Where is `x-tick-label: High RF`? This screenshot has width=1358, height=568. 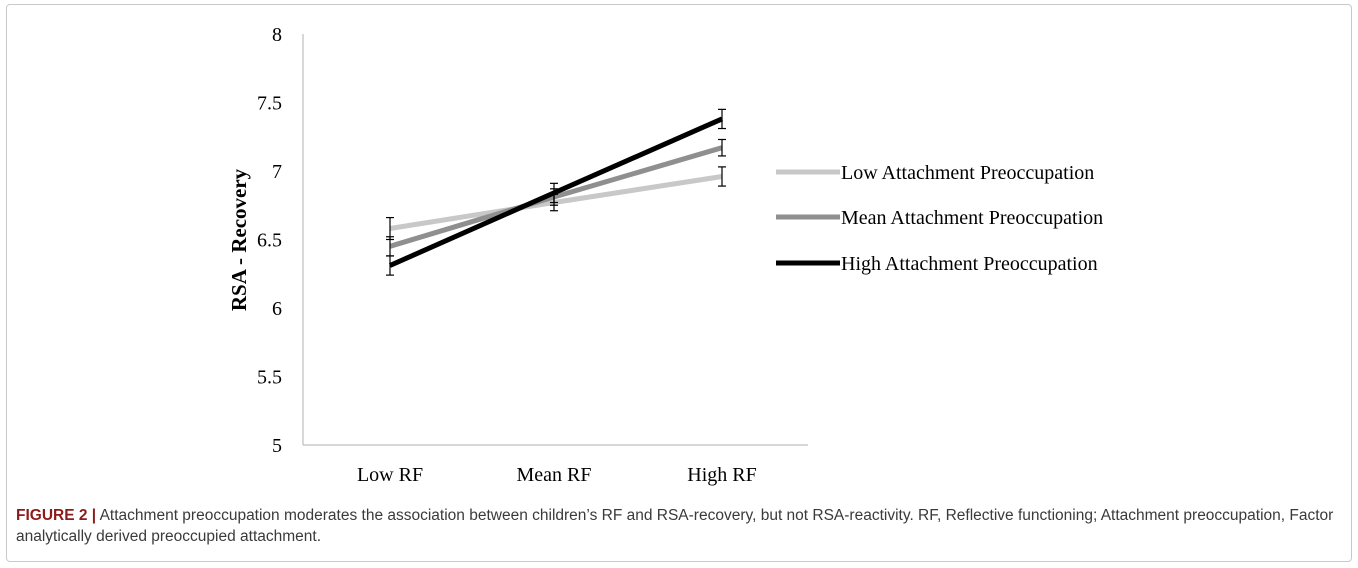 x-tick-label: High RF is located at coordinates (721, 475).